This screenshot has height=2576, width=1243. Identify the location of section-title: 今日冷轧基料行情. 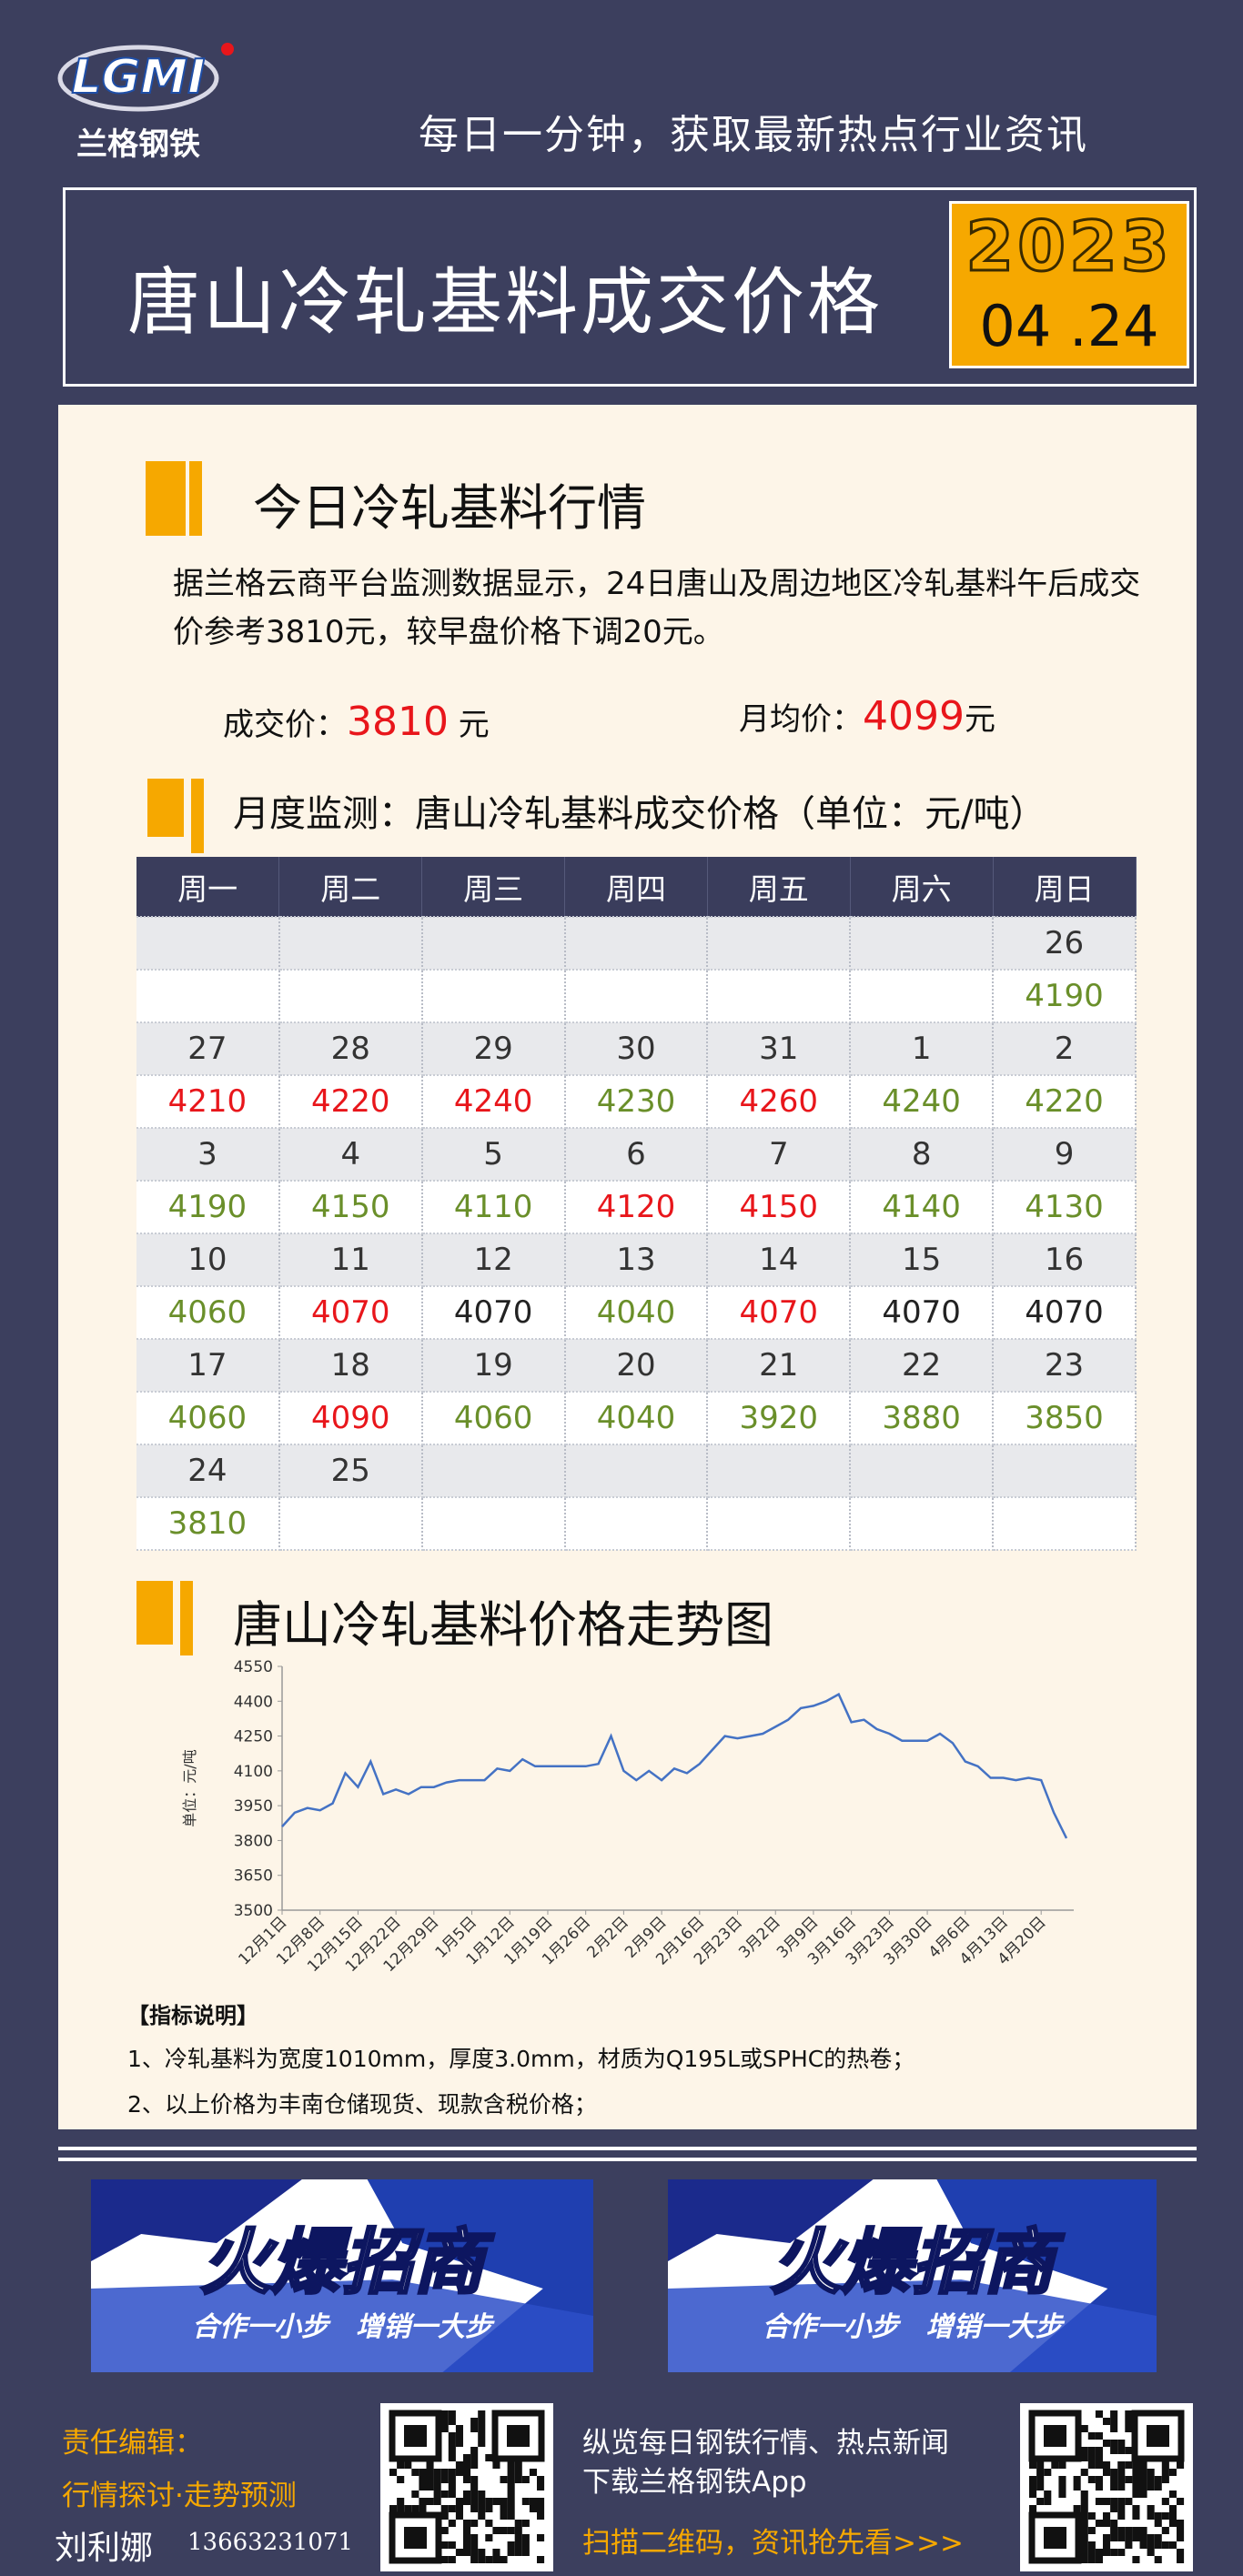
(449, 508).